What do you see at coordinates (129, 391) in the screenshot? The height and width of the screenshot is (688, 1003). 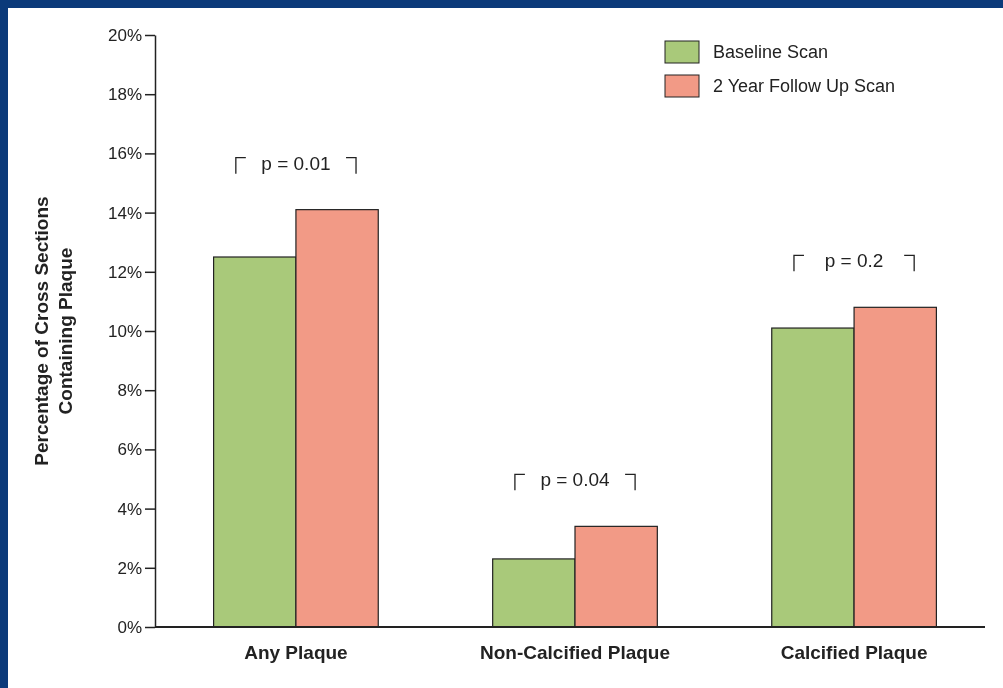 I see `y-tick-label: 8%` at bounding box center [129, 391].